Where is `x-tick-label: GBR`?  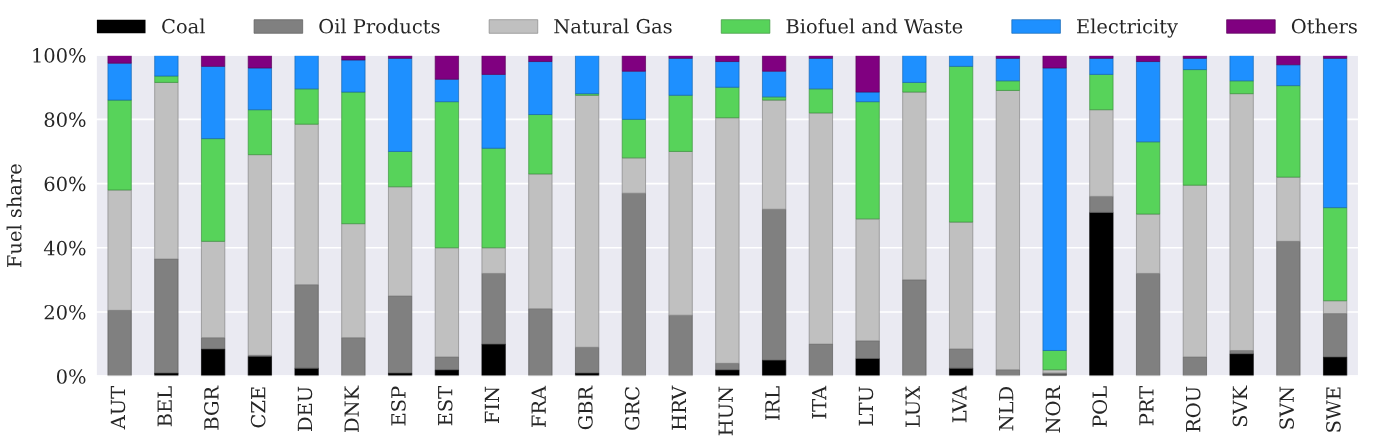
x-tick-label: GBR is located at coordinates (585, 407).